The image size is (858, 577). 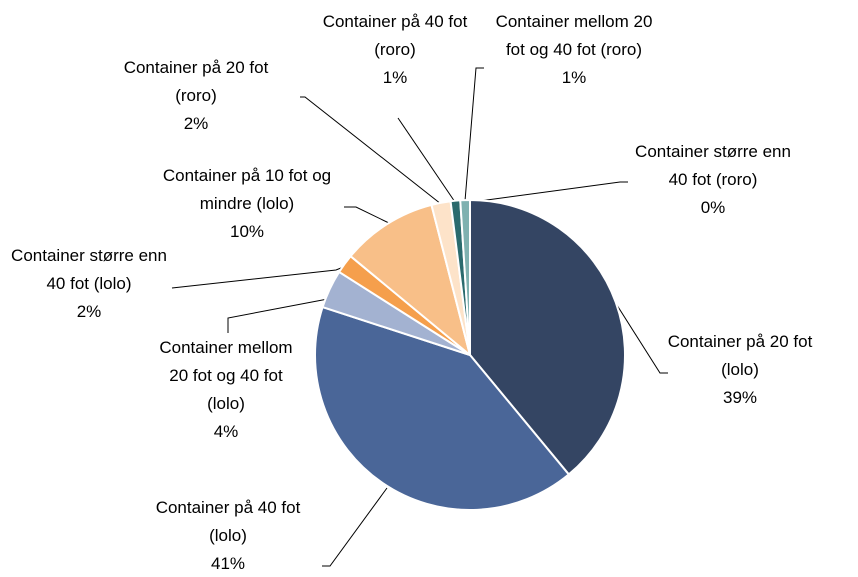 I want to click on slice-label: Container større enn 40 fot (roro) 0%, so click(x=713, y=180).